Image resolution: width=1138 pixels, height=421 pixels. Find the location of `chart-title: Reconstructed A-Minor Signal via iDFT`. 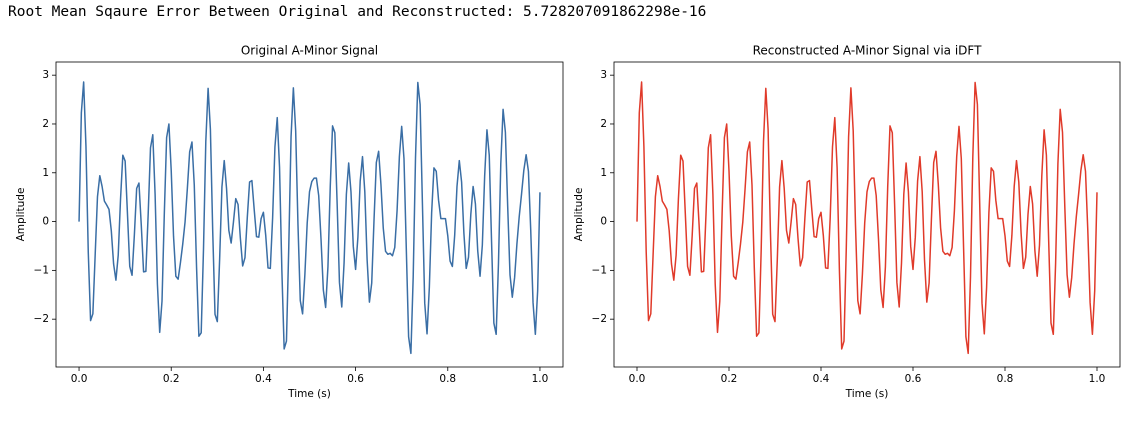

chart-title: Reconstructed A-Minor Signal via iDFT is located at coordinates (868, 51).